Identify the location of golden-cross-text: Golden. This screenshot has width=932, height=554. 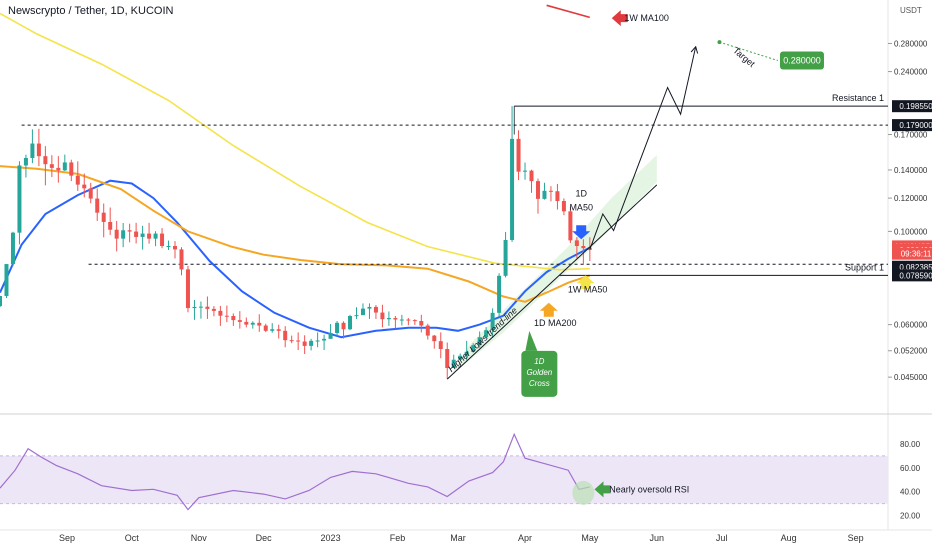
(539, 372).